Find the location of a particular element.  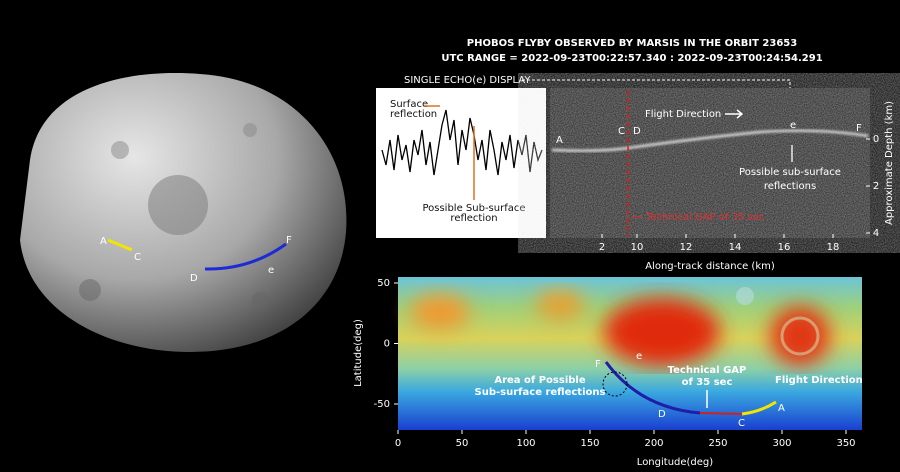

x-tick-label: 250 is located at coordinates (717, 443).